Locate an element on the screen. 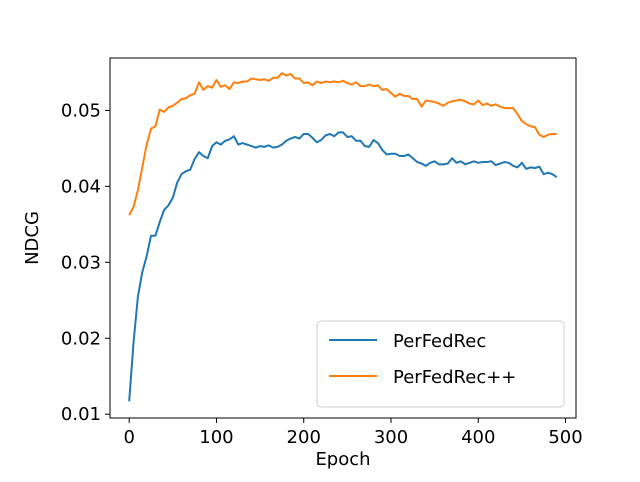 This screenshot has height=482, width=640. x-tick-label: 300 is located at coordinates (391, 437).